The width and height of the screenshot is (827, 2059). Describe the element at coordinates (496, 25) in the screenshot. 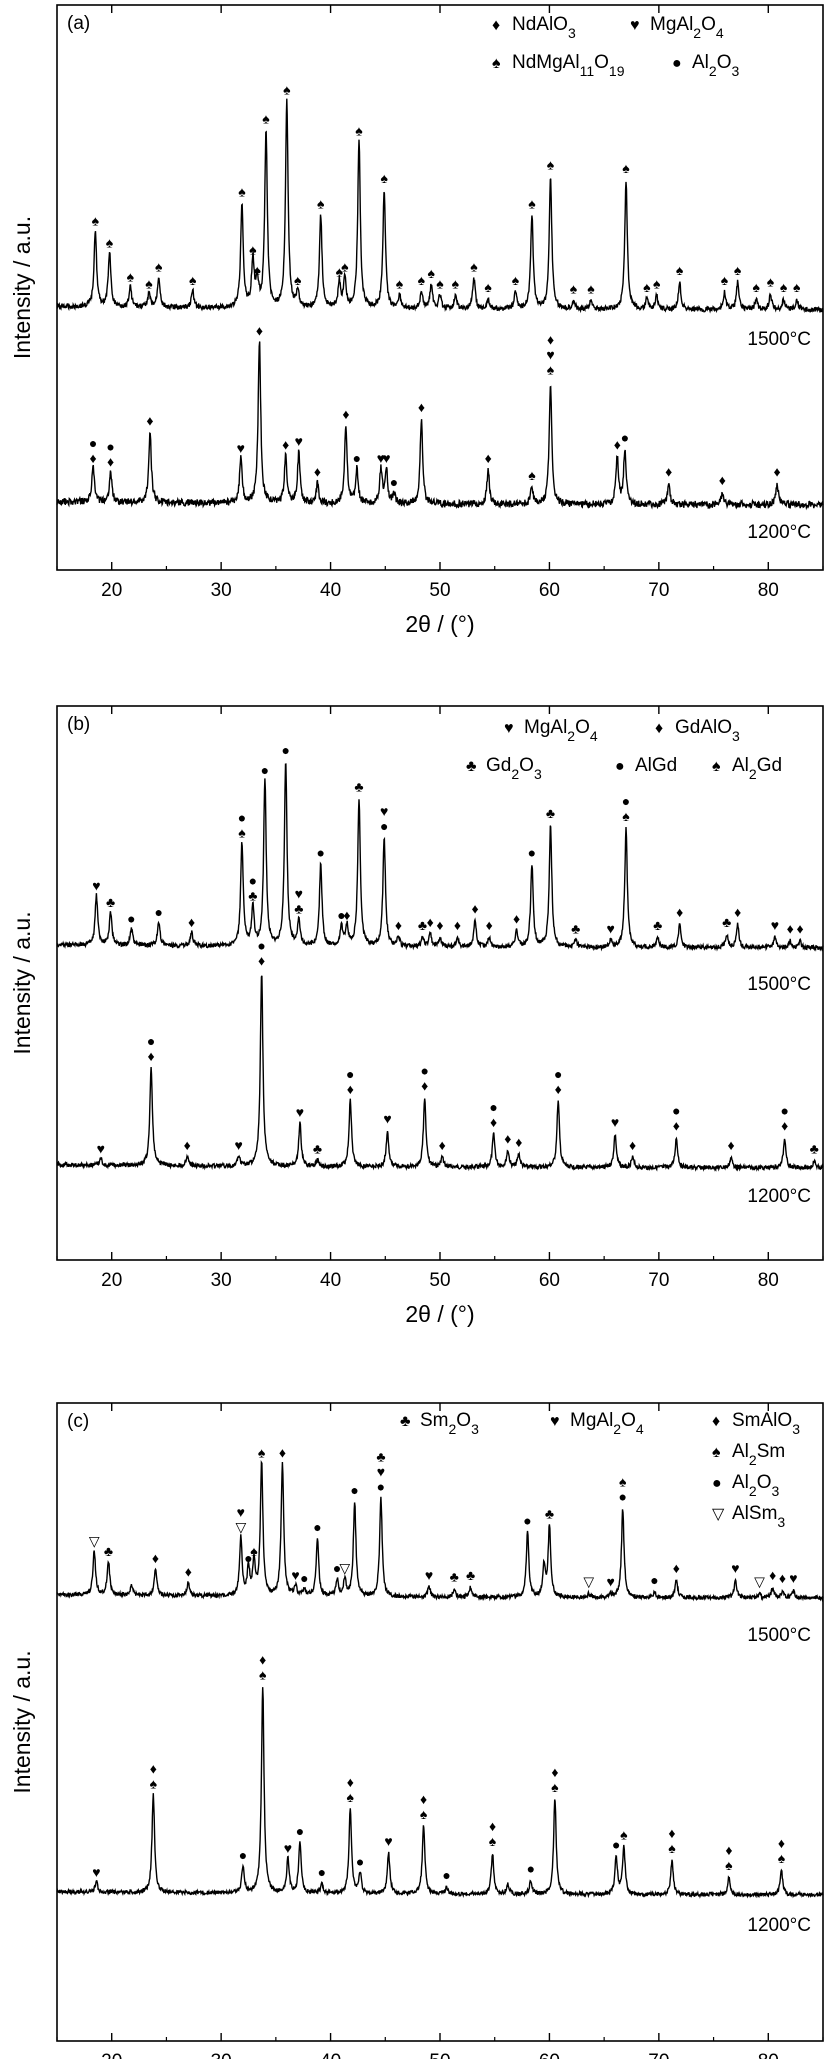

I see `legend-marker: ♦` at that location.